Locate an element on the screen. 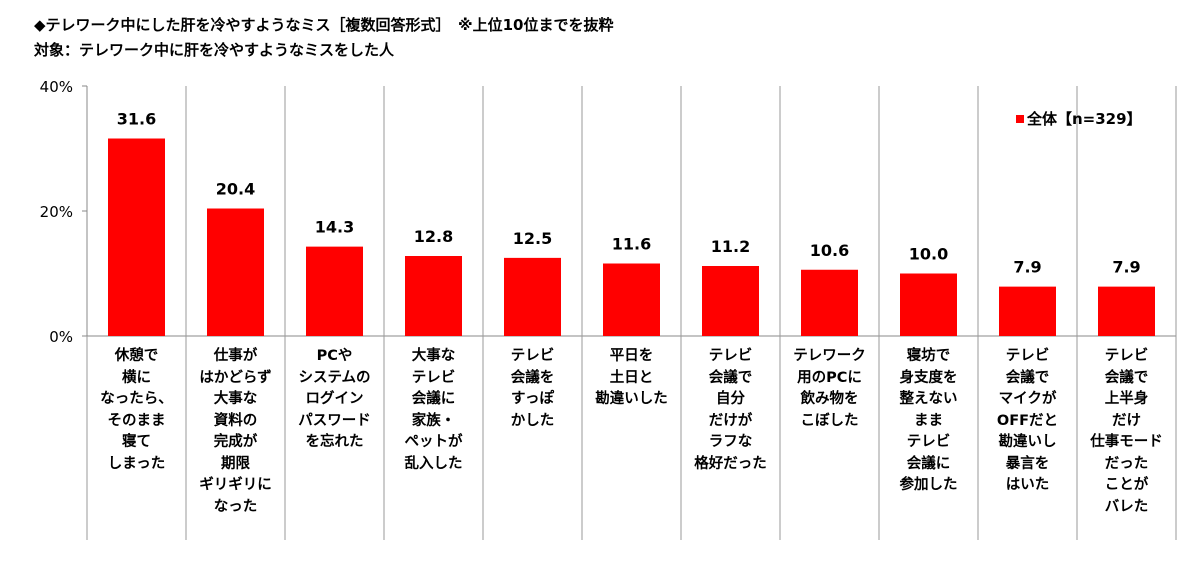 The image size is (1200, 575). chart-subtitle: 対象：テレワーク中に肝を冷やすようなミスをした人 is located at coordinates (214, 50).